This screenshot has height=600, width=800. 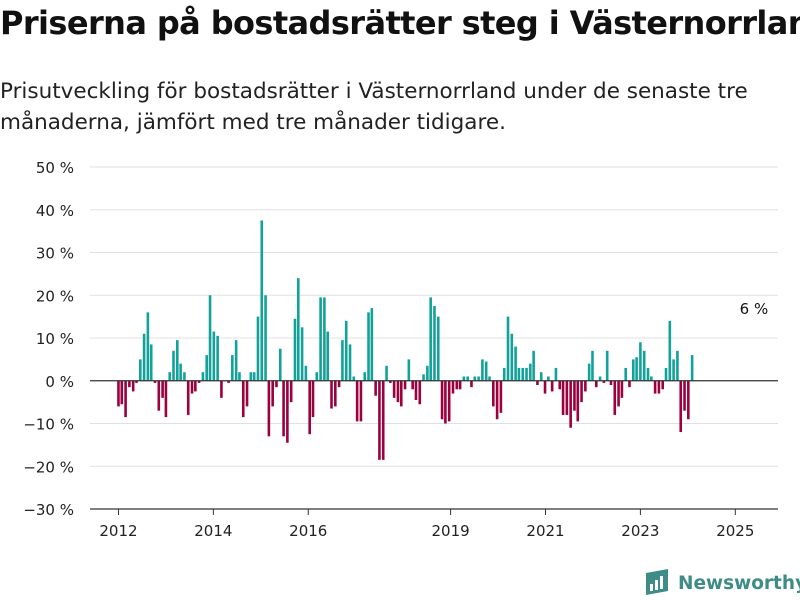 What do you see at coordinates (48, 467) in the screenshot?
I see `y-tick-label: −20 %` at bounding box center [48, 467].